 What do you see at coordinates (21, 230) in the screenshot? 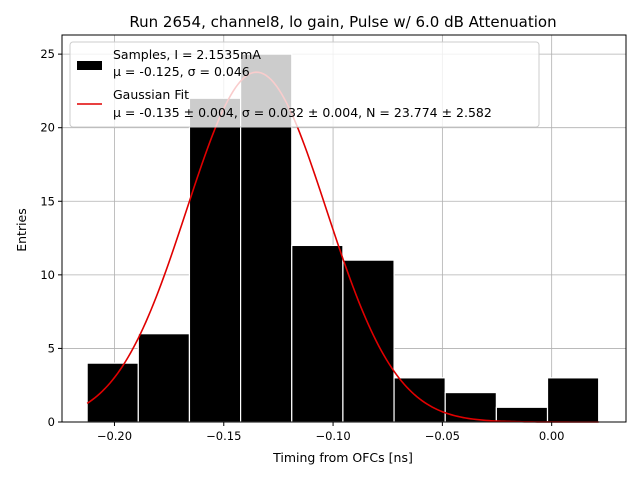
I see `y-axis-label: Entries` at bounding box center [21, 230].